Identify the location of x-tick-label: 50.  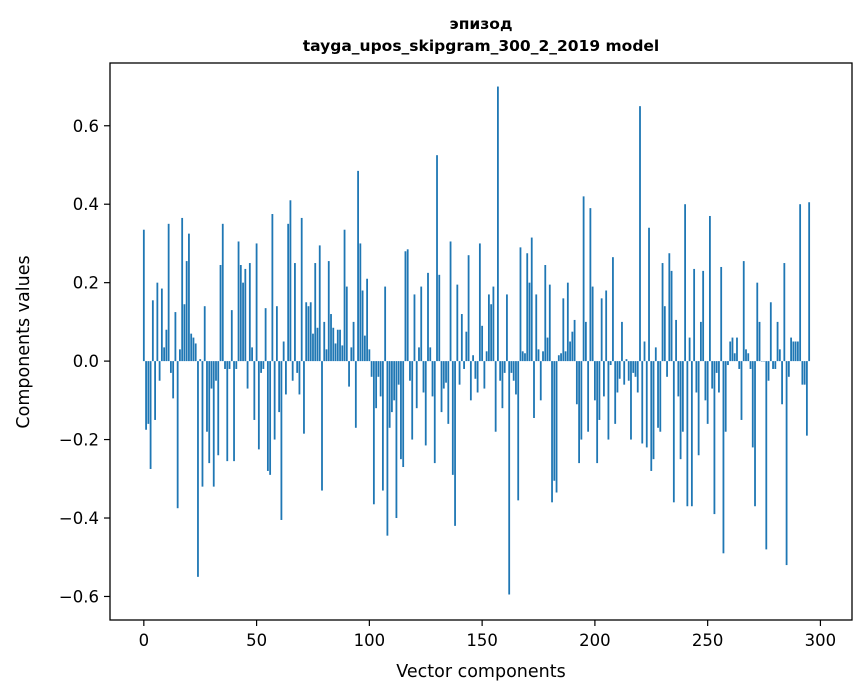
(256, 640).